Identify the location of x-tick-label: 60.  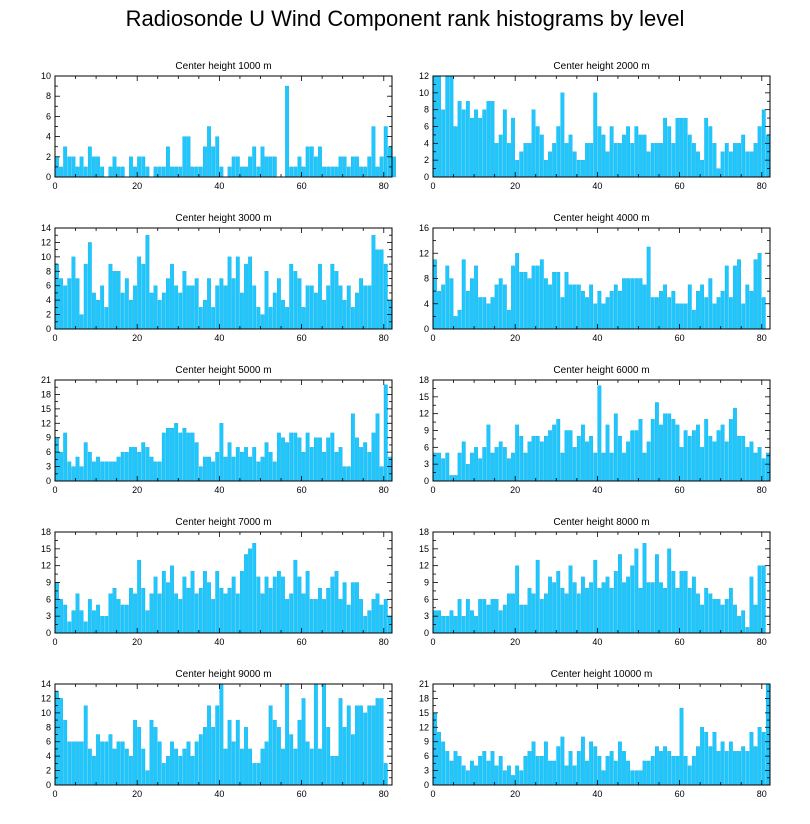
(302, 338).